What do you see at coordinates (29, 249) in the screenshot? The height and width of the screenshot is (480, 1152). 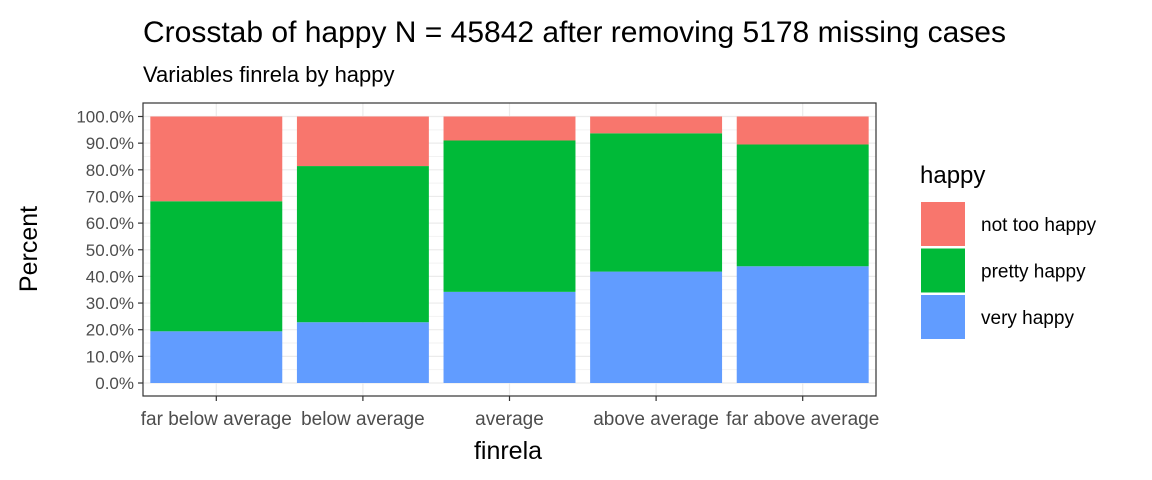 I see `y-axis-label: Percent` at bounding box center [29, 249].